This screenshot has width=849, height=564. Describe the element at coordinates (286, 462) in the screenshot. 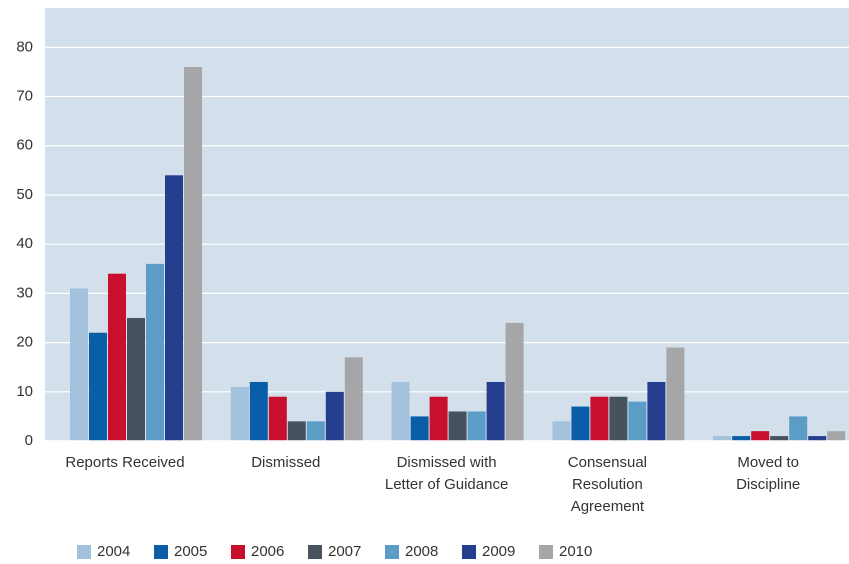

I see `x-tick-label: Dismissed` at that location.